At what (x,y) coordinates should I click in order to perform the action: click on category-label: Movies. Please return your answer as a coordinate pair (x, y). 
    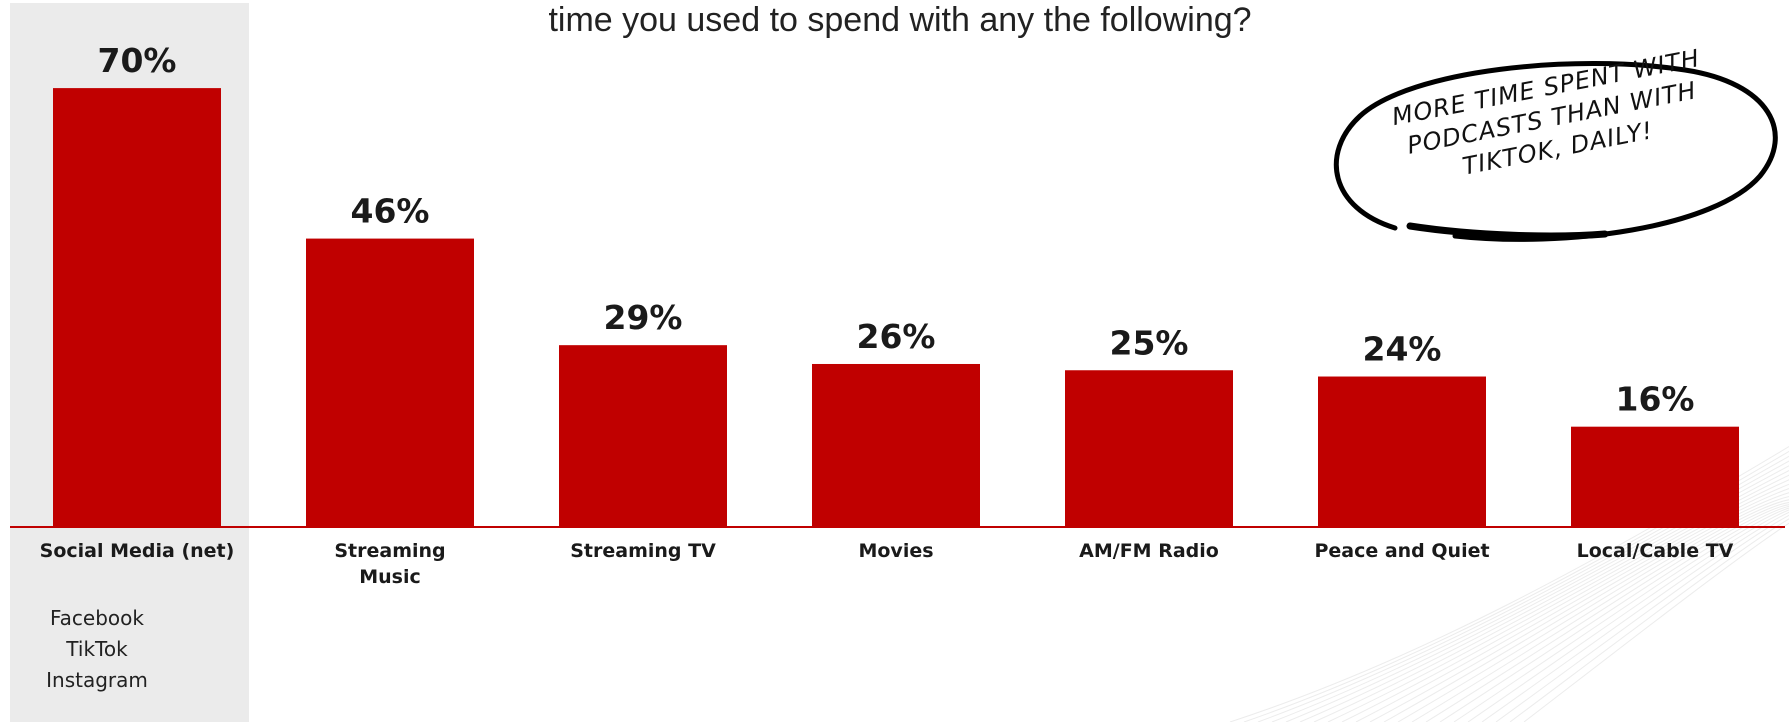
    Looking at the image, I should click on (895, 551).